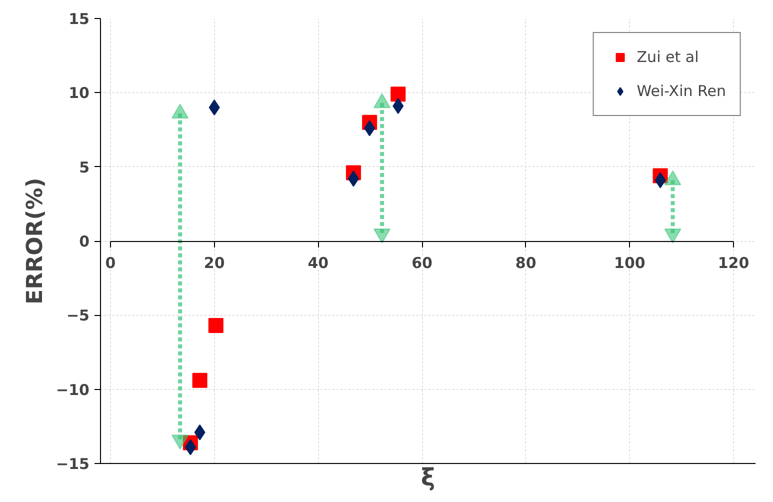  I want to click on y-tick-label: 15, so click(79, 19).